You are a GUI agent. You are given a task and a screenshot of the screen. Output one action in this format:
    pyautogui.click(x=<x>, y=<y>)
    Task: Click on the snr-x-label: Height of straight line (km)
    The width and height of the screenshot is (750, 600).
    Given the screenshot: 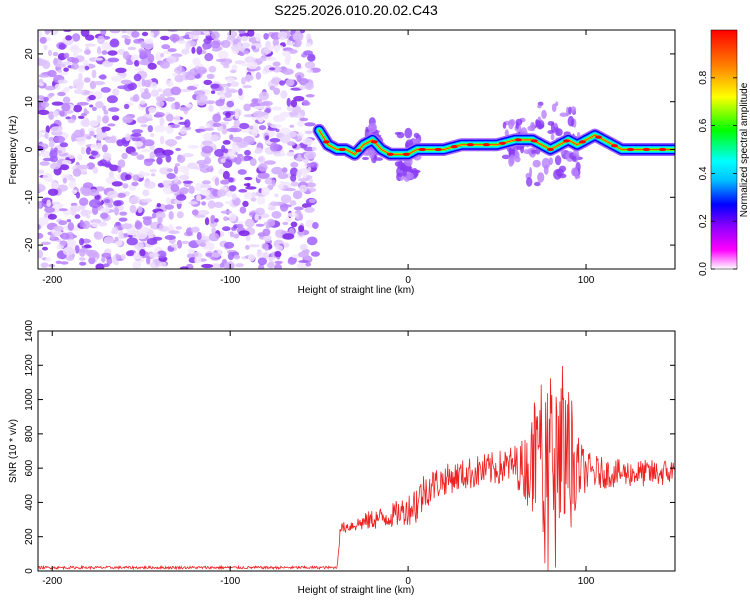 What is the action you would take?
    pyautogui.click(x=356, y=590)
    